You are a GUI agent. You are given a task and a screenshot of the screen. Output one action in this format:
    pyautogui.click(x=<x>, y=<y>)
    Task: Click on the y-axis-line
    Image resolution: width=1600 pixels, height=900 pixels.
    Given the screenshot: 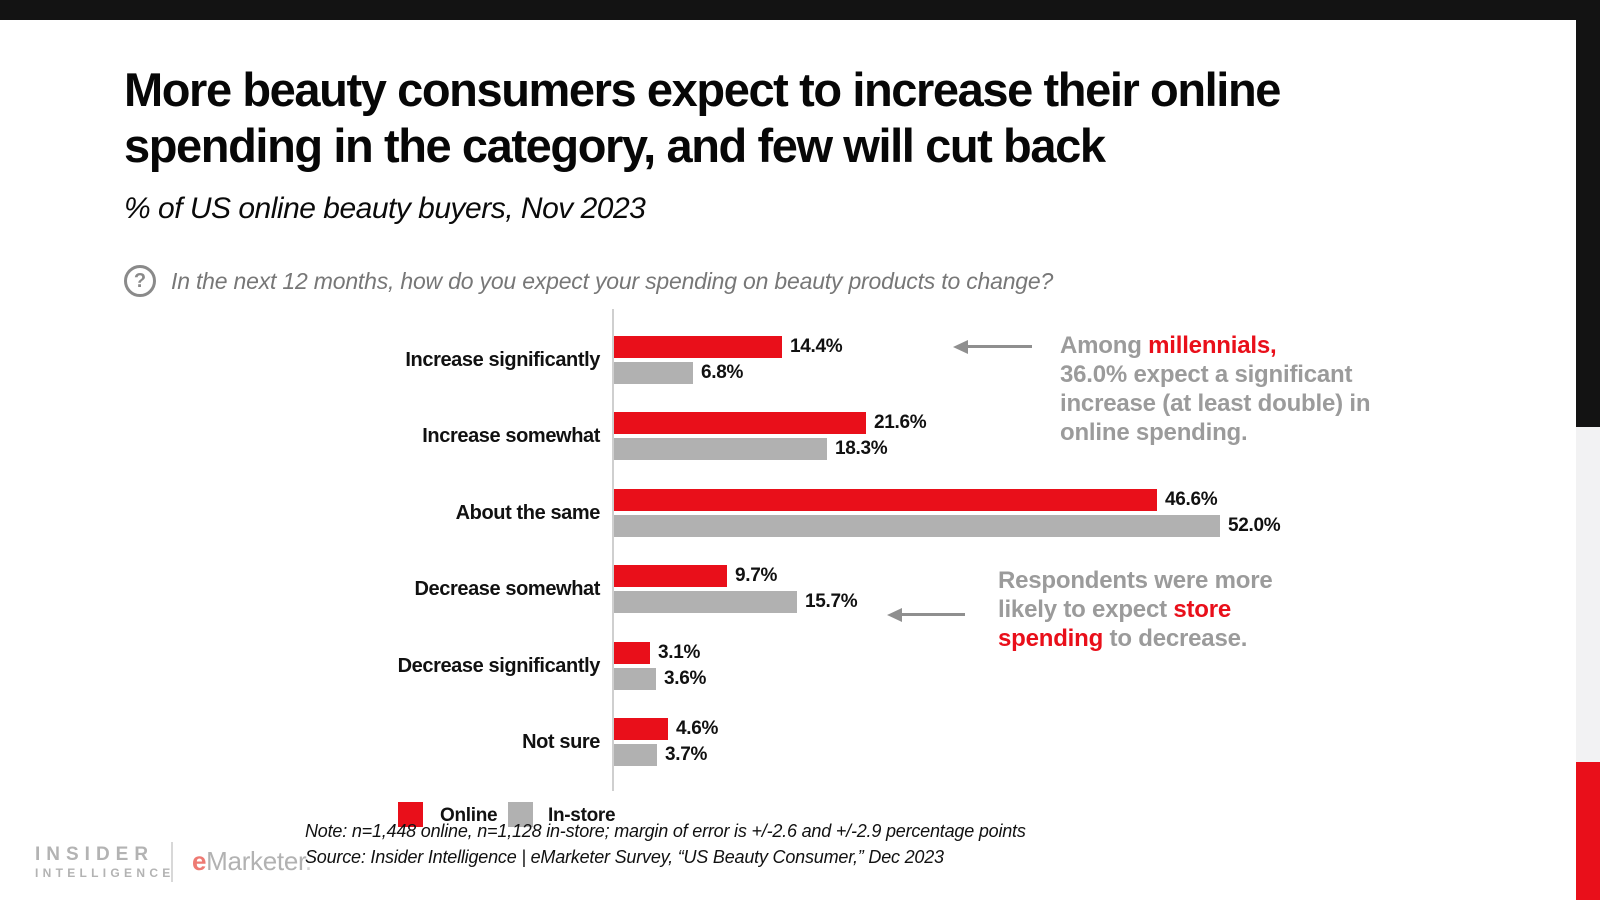 What is the action you would take?
    pyautogui.click(x=613, y=550)
    